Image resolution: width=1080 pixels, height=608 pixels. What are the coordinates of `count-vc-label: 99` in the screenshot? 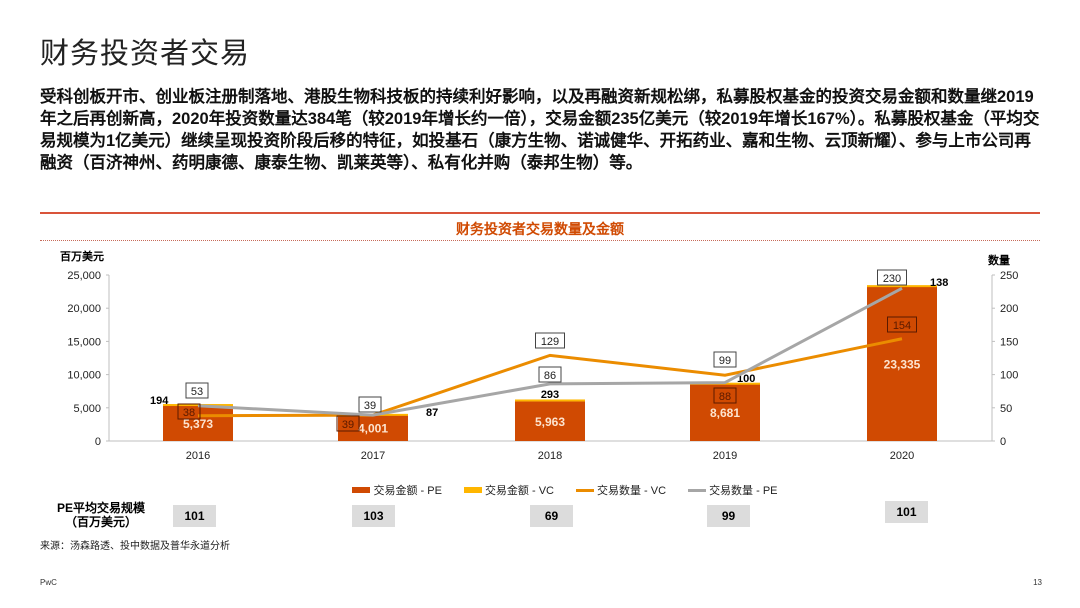 It's located at (725, 361).